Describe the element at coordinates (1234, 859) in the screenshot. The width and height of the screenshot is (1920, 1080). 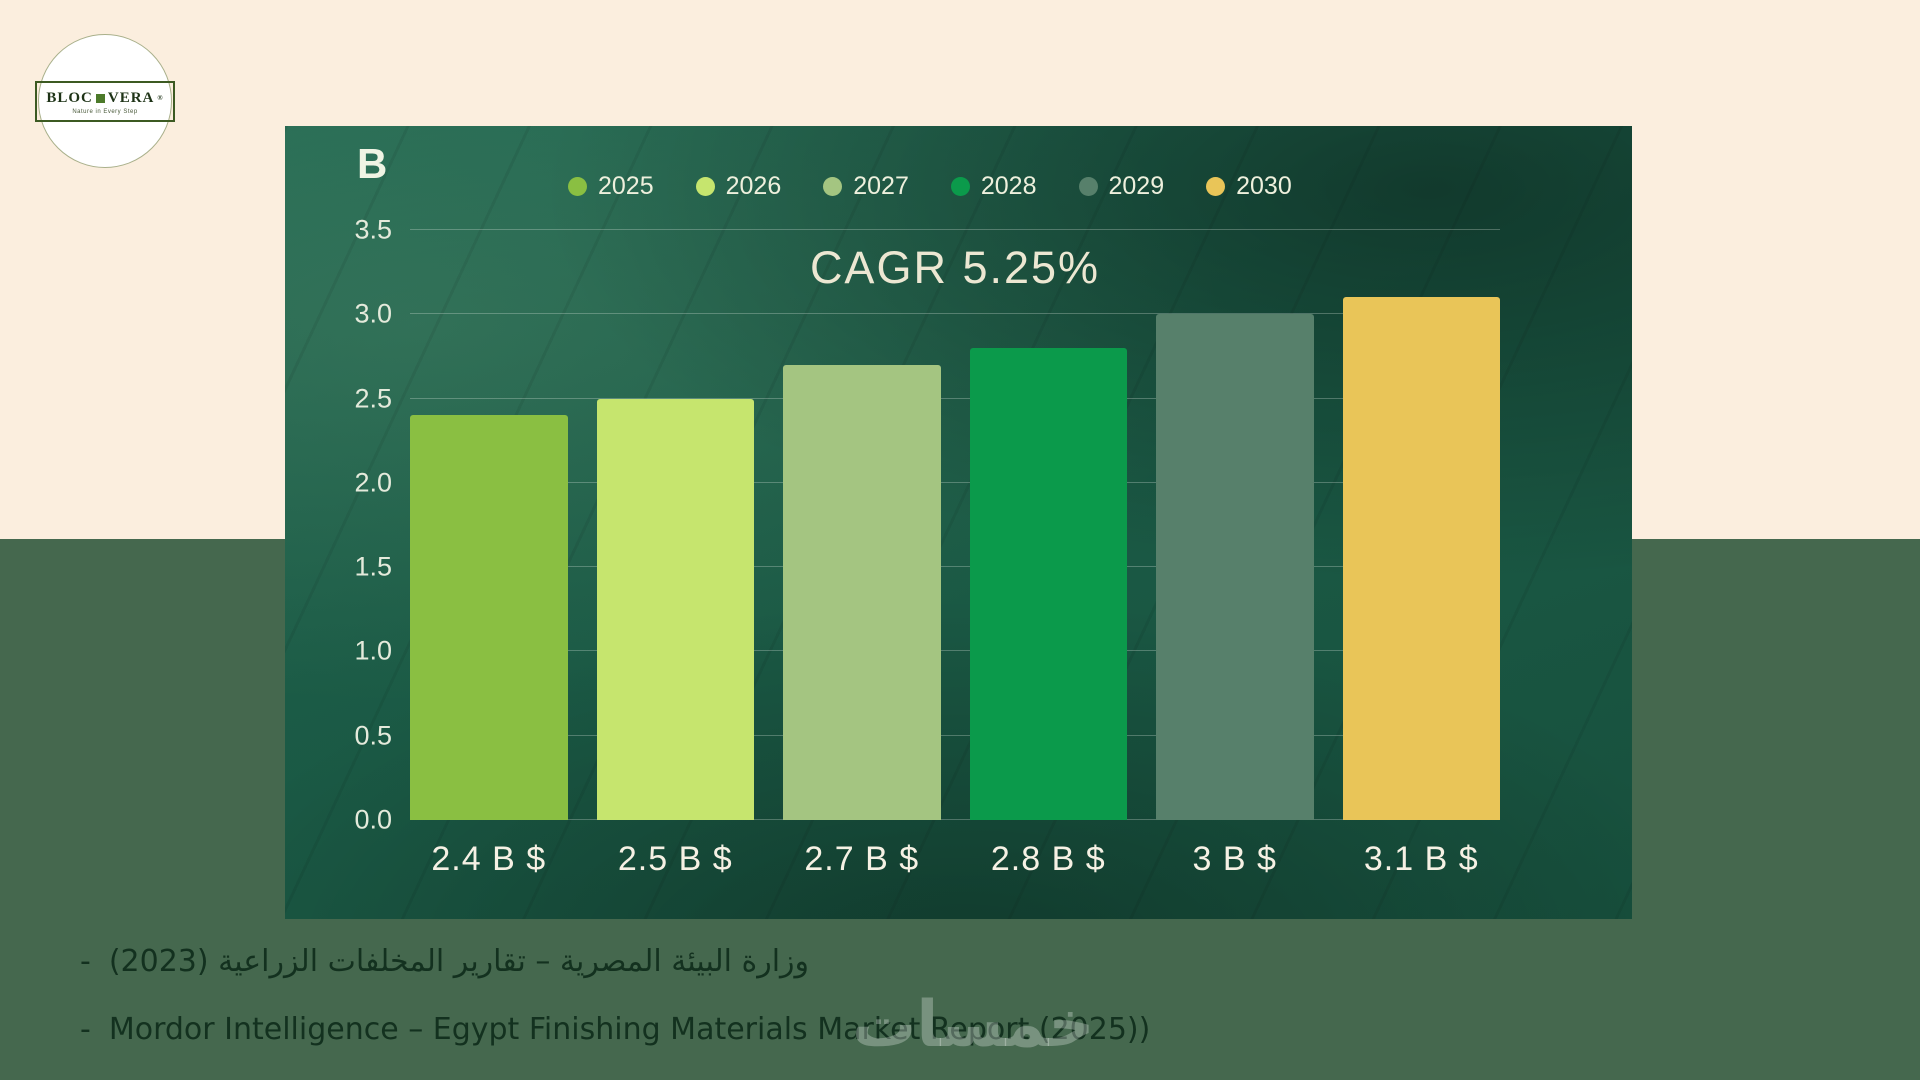
I see `bar-value-label: 3 B $` at that location.